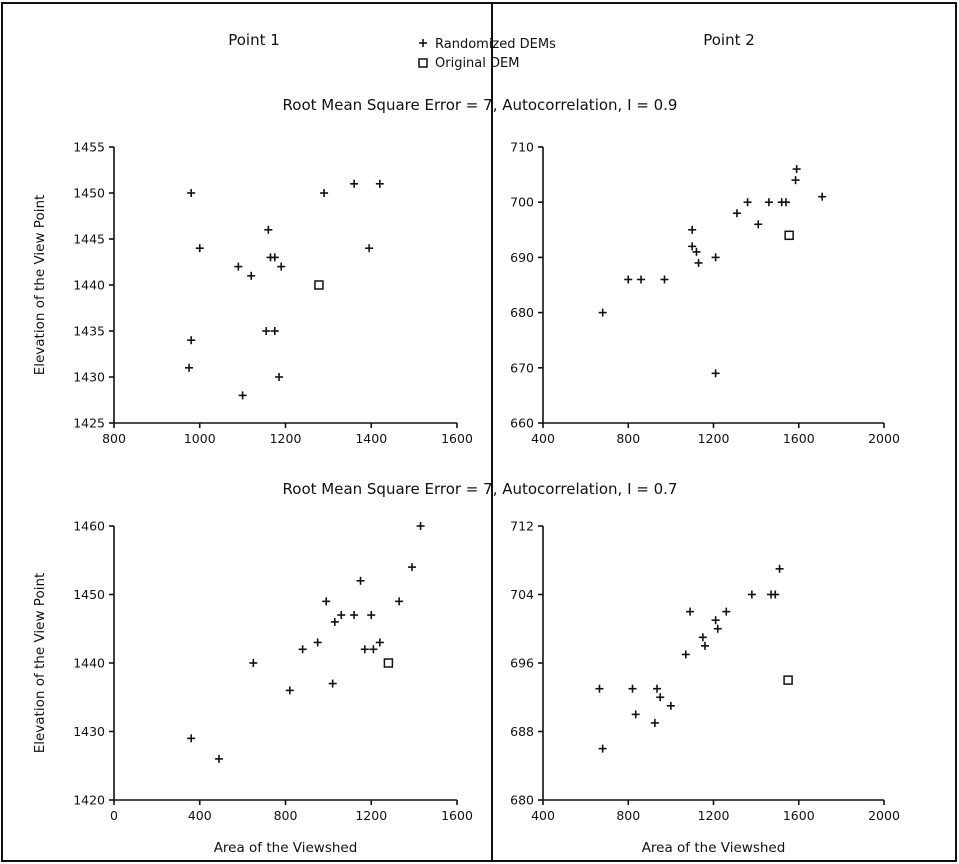 The height and width of the screenshot is (864, 959). What do you see at coordinates (487, 44) in the screenshot?
I see `legend-entry-randomized: Randomized DEMs` at bounding box center [487, 44].